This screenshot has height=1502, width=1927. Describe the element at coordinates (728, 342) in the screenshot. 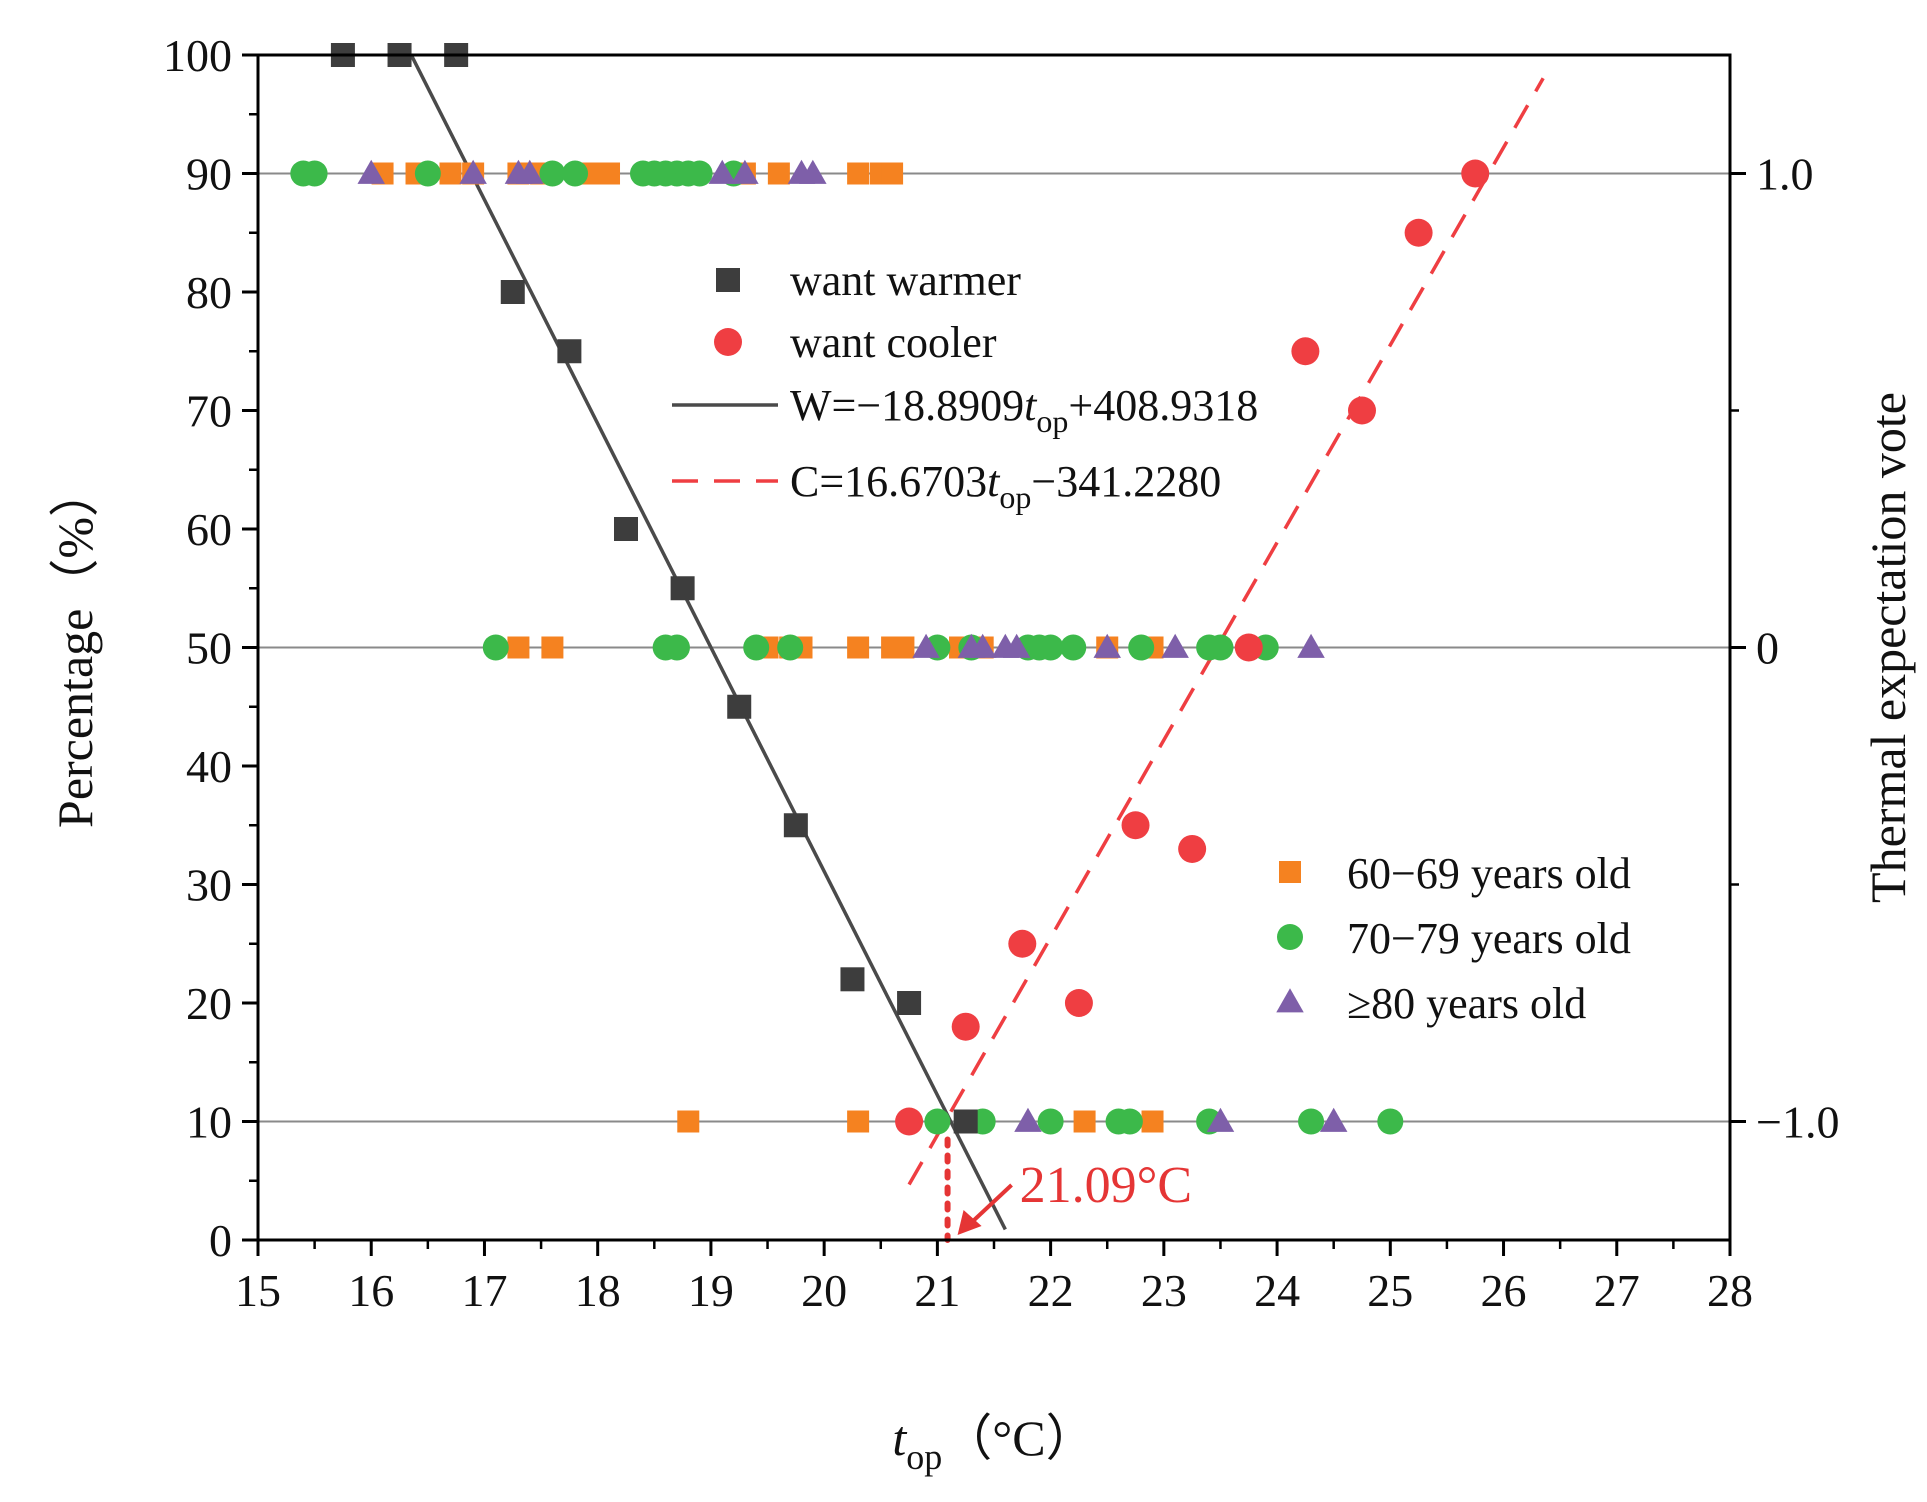

I see `legend-marker-want-cooler` at that location.